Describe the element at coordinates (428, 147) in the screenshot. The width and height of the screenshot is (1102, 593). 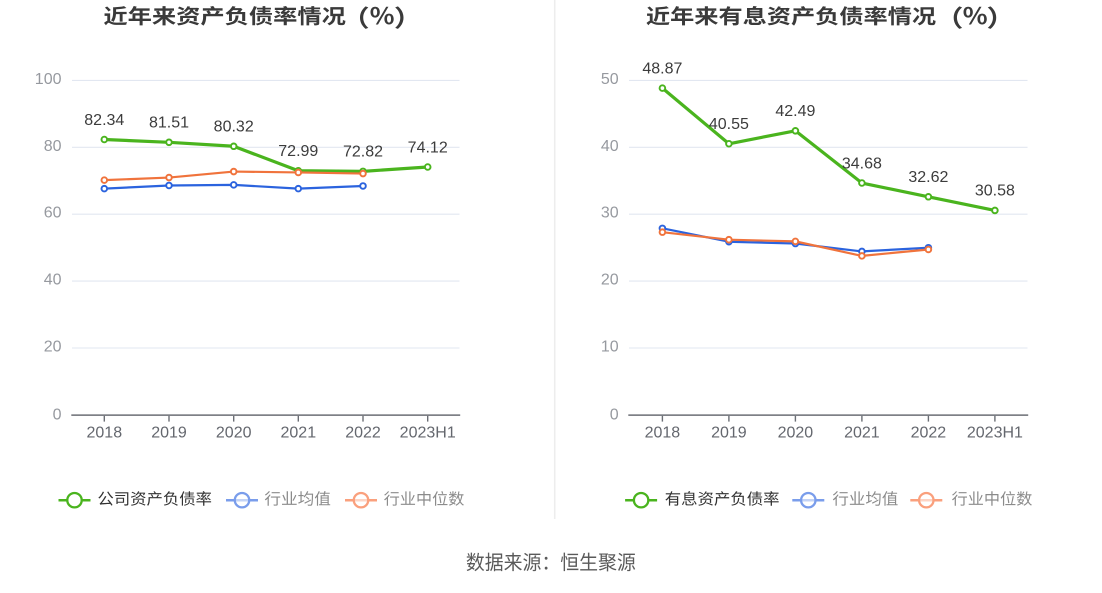
I see `svg-text: 74.12` at that location.